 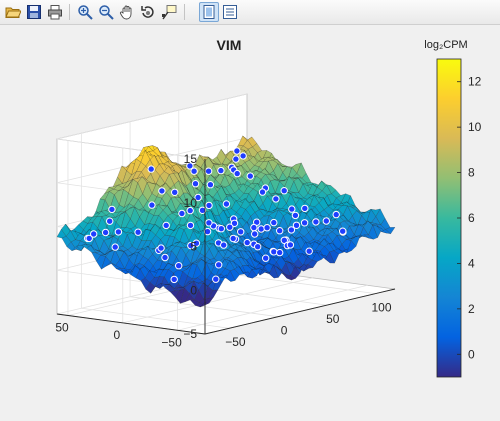 I want to click on zoom-out-icon, so click(x=106, y=12).